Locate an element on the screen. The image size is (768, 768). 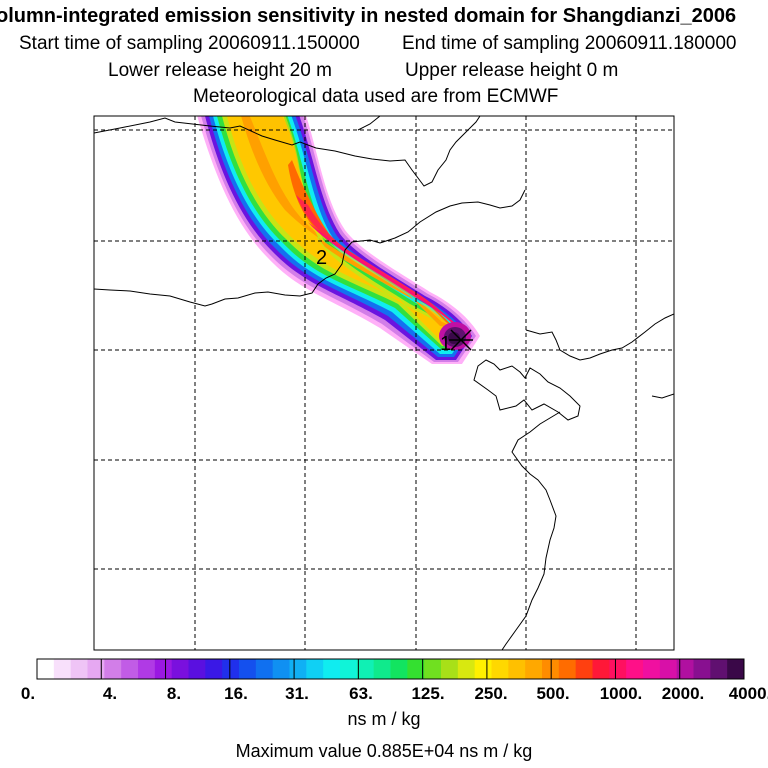
colorbar-tick-label: 4. is located at coordinates (110, 693).